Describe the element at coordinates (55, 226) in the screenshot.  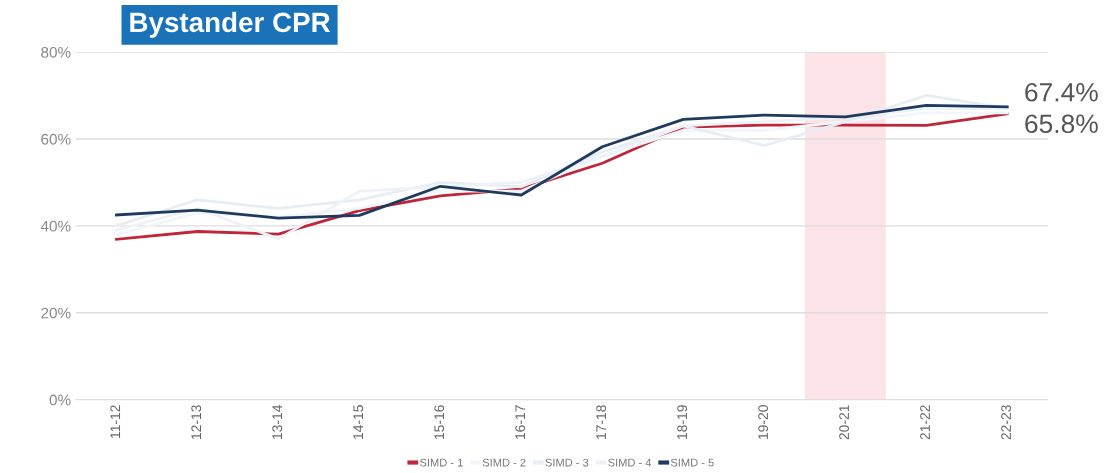
I see `y-tick-label: 40%` at that location.